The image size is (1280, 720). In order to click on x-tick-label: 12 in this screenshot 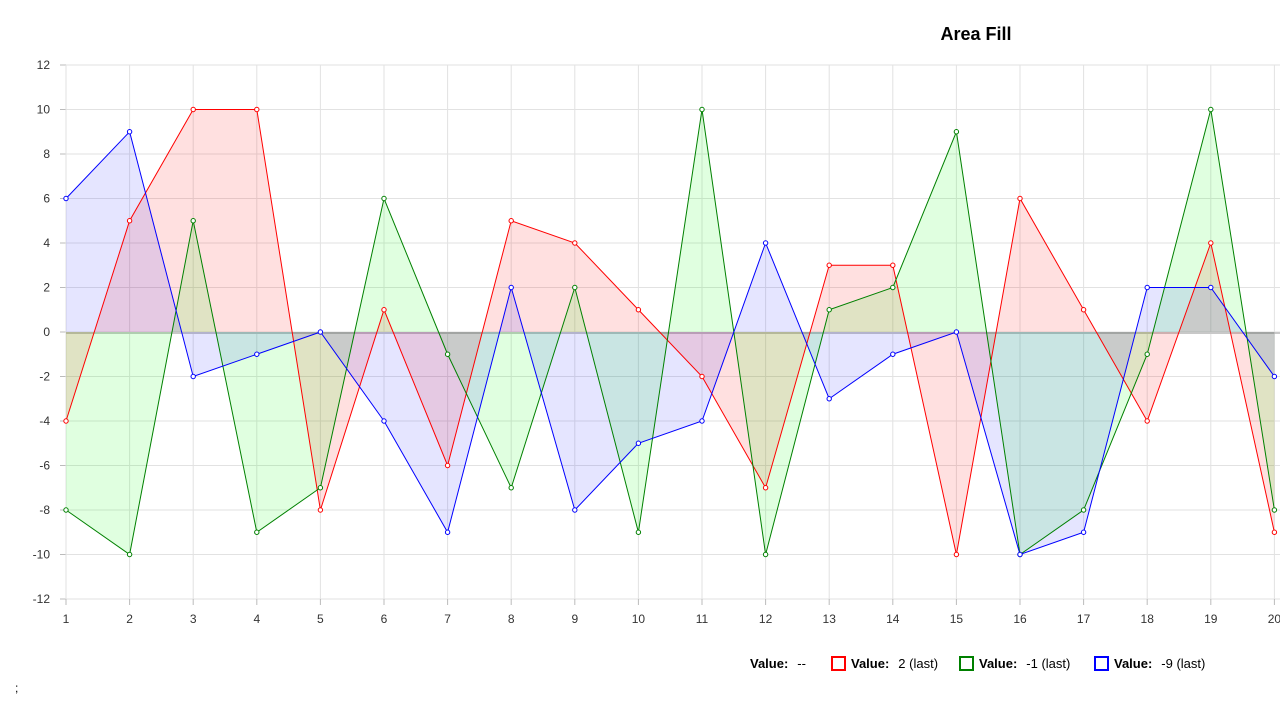, I will do `click(766, 619)`.